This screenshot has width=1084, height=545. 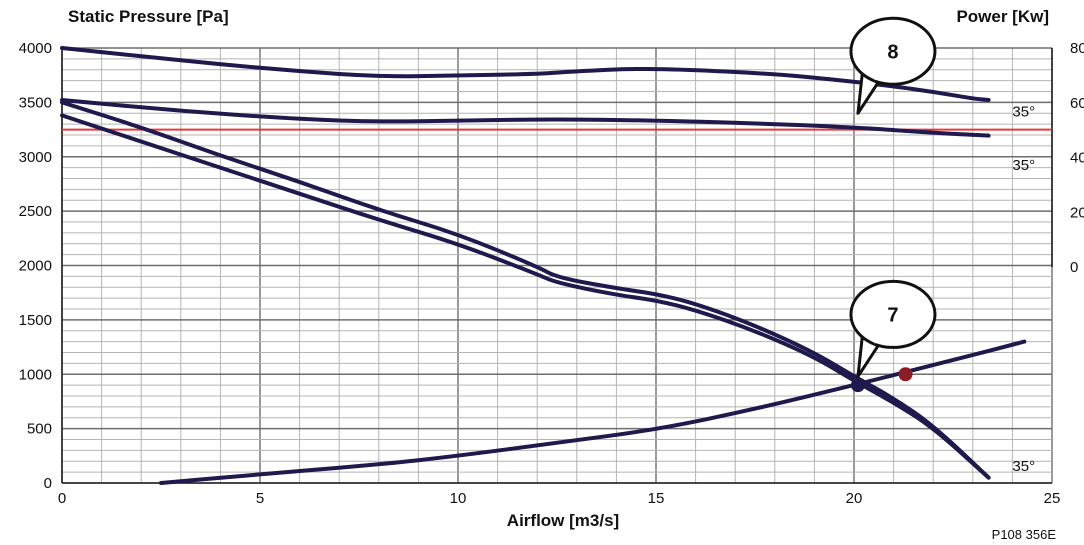 What do you see at coordinates (48, 483) in the screenshot?
I see `y-tick-label: 0` at bounding box center [48, 483].